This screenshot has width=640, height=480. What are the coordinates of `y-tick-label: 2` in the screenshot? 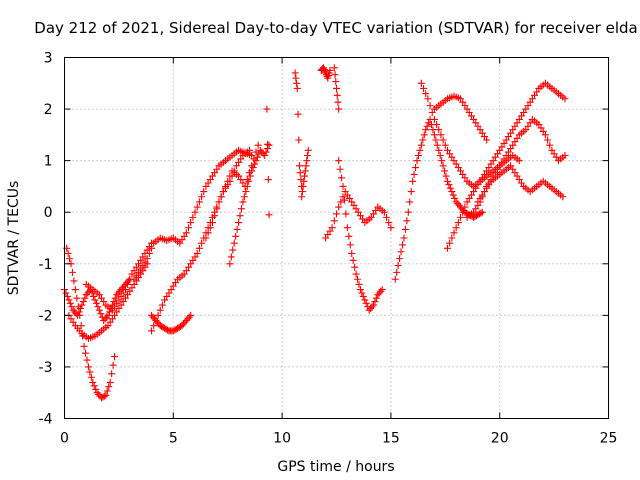 It's located at (48, 110).